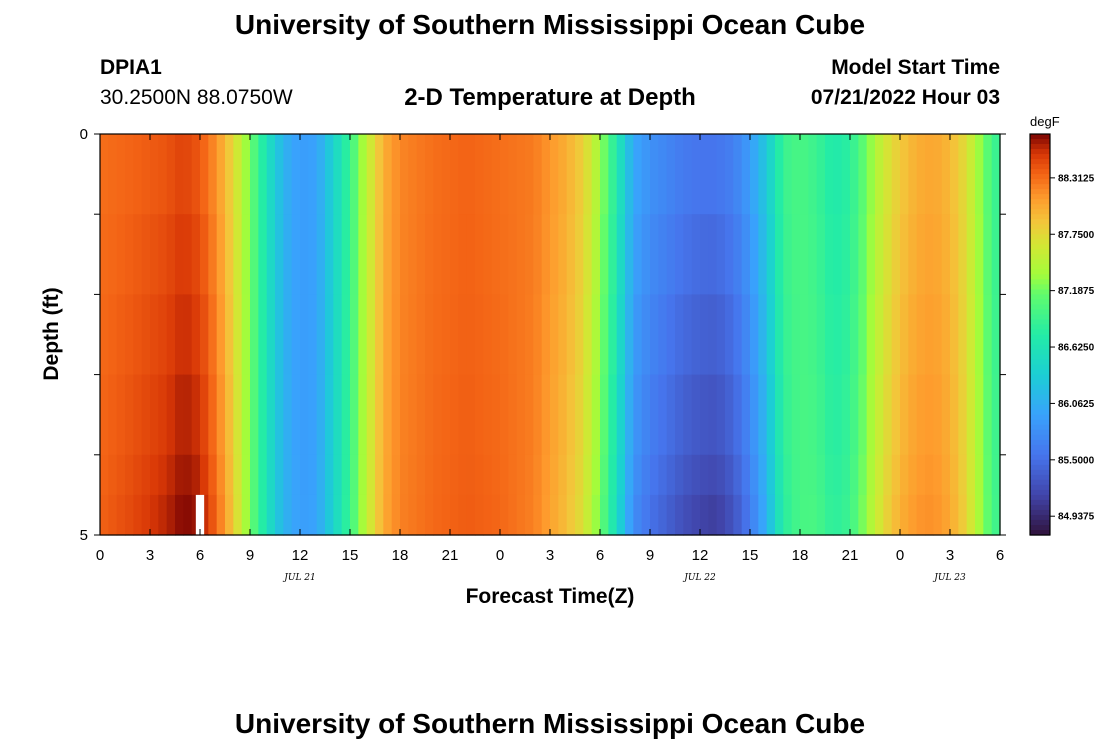  I want to click on x-tick-label: 15, so click(750, 555).